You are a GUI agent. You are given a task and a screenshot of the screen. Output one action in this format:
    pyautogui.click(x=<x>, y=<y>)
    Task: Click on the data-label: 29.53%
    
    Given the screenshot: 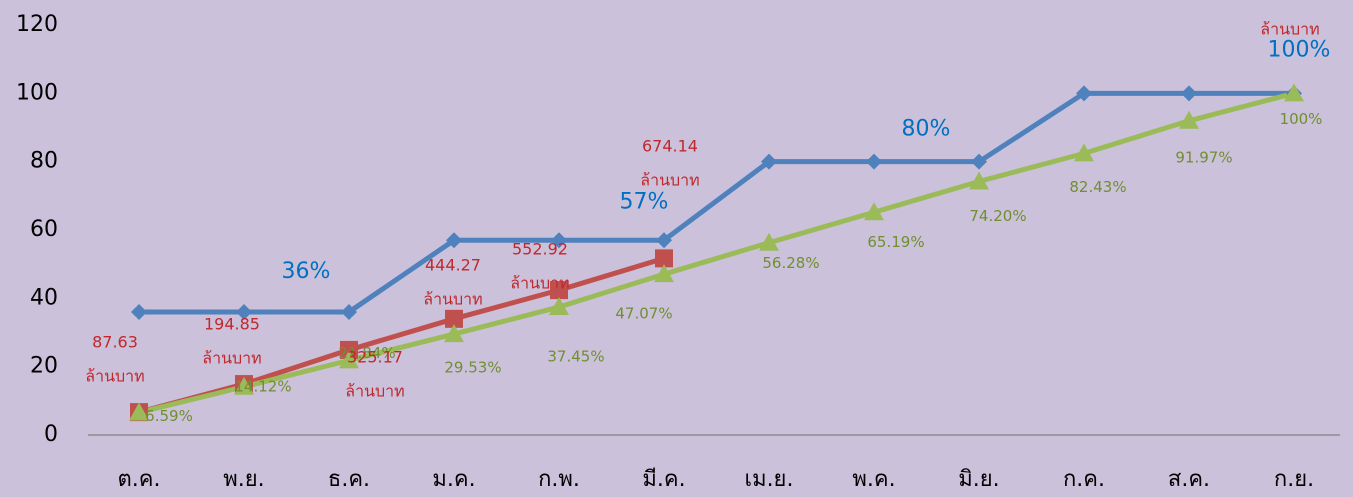 What is the action you would take?
    pyautogui.click(x=472, y=368)
    